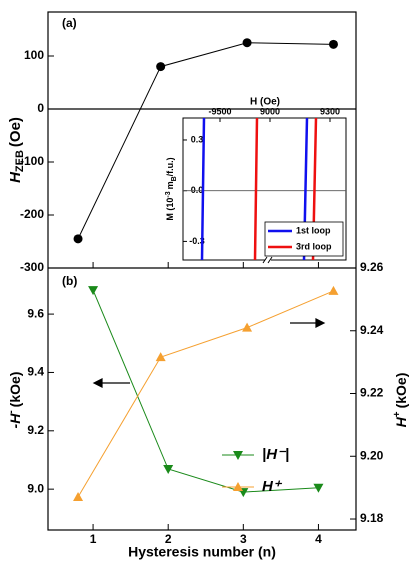 The image size is (415, 571). I want to click on y-tick-label: 100, so click(34, 55).